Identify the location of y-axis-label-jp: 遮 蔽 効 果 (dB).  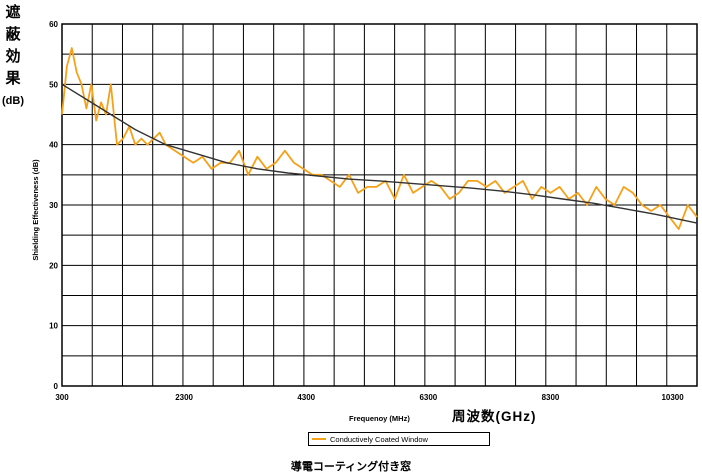
(13, 57).